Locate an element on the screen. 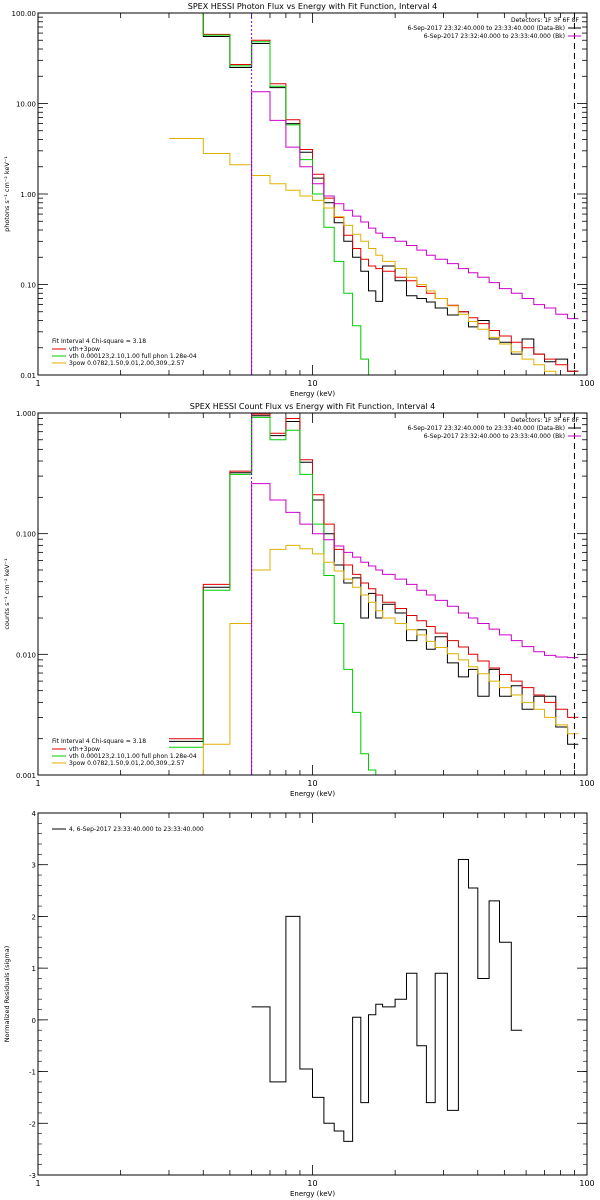 The image size is (600, 1200). y-axis-label: Normalized Residuals (sigma) is located at coordinates (7, 994).